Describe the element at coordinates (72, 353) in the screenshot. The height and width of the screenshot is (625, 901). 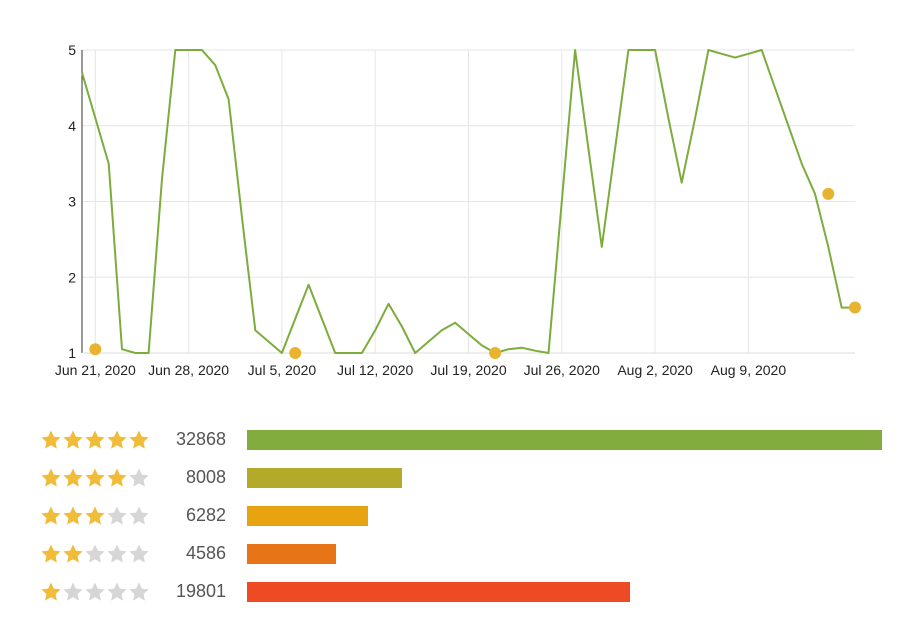
I see `y-tick-label: 1` at that location.